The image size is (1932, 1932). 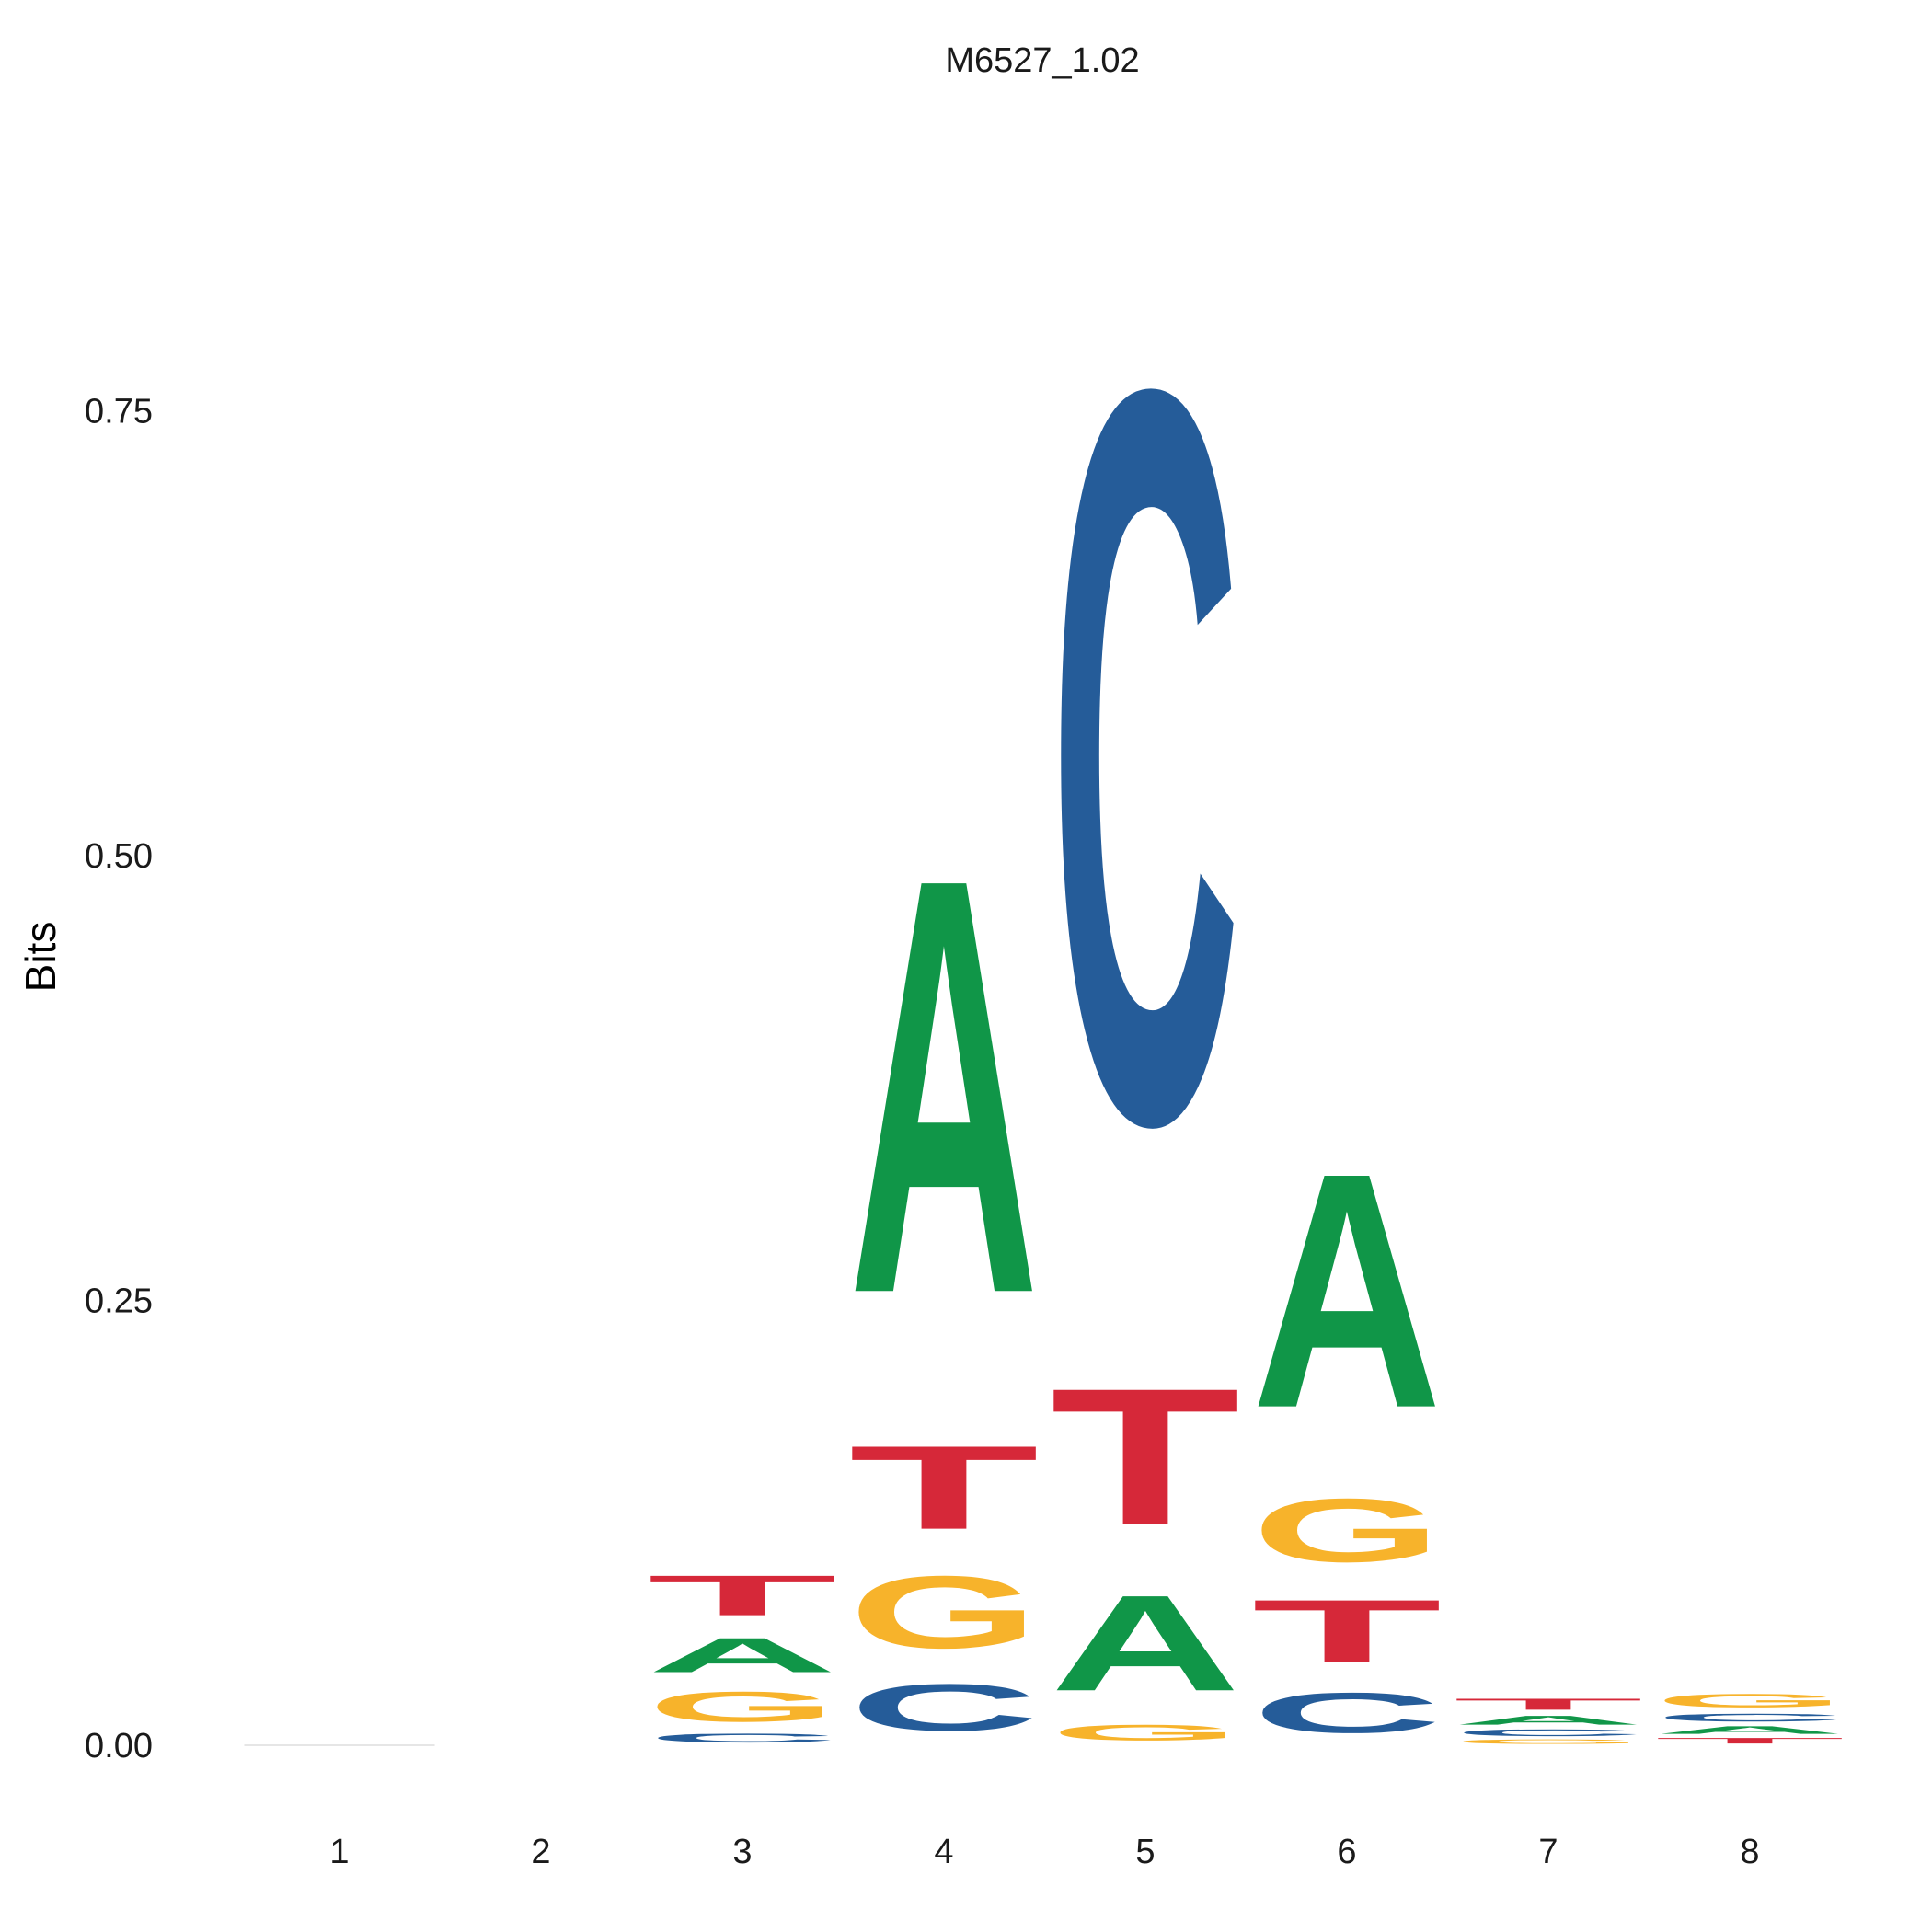 I want to click on x-tick-label: 7, so click(x=1548, y=1852).